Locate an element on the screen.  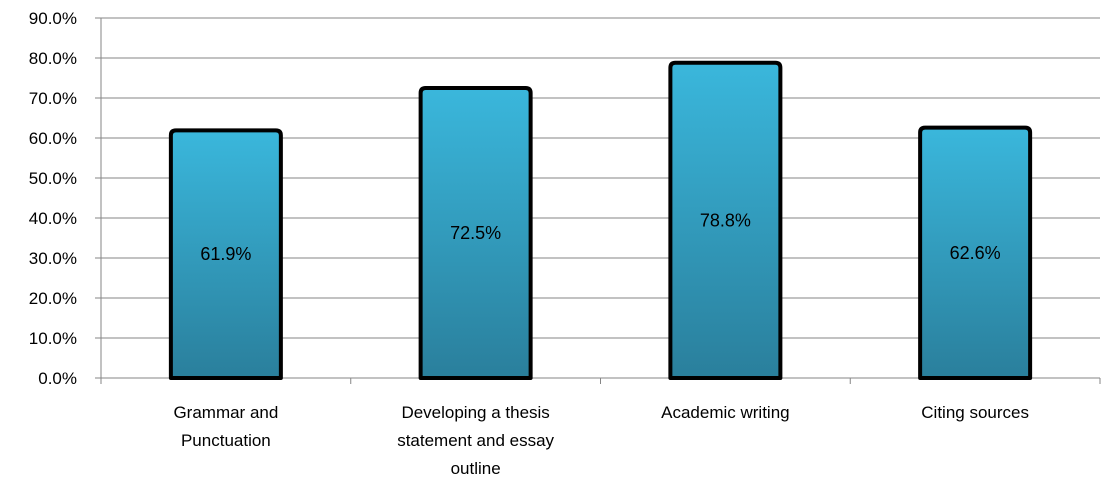
data-label: 78.8% is located at coordinates (725, 220).